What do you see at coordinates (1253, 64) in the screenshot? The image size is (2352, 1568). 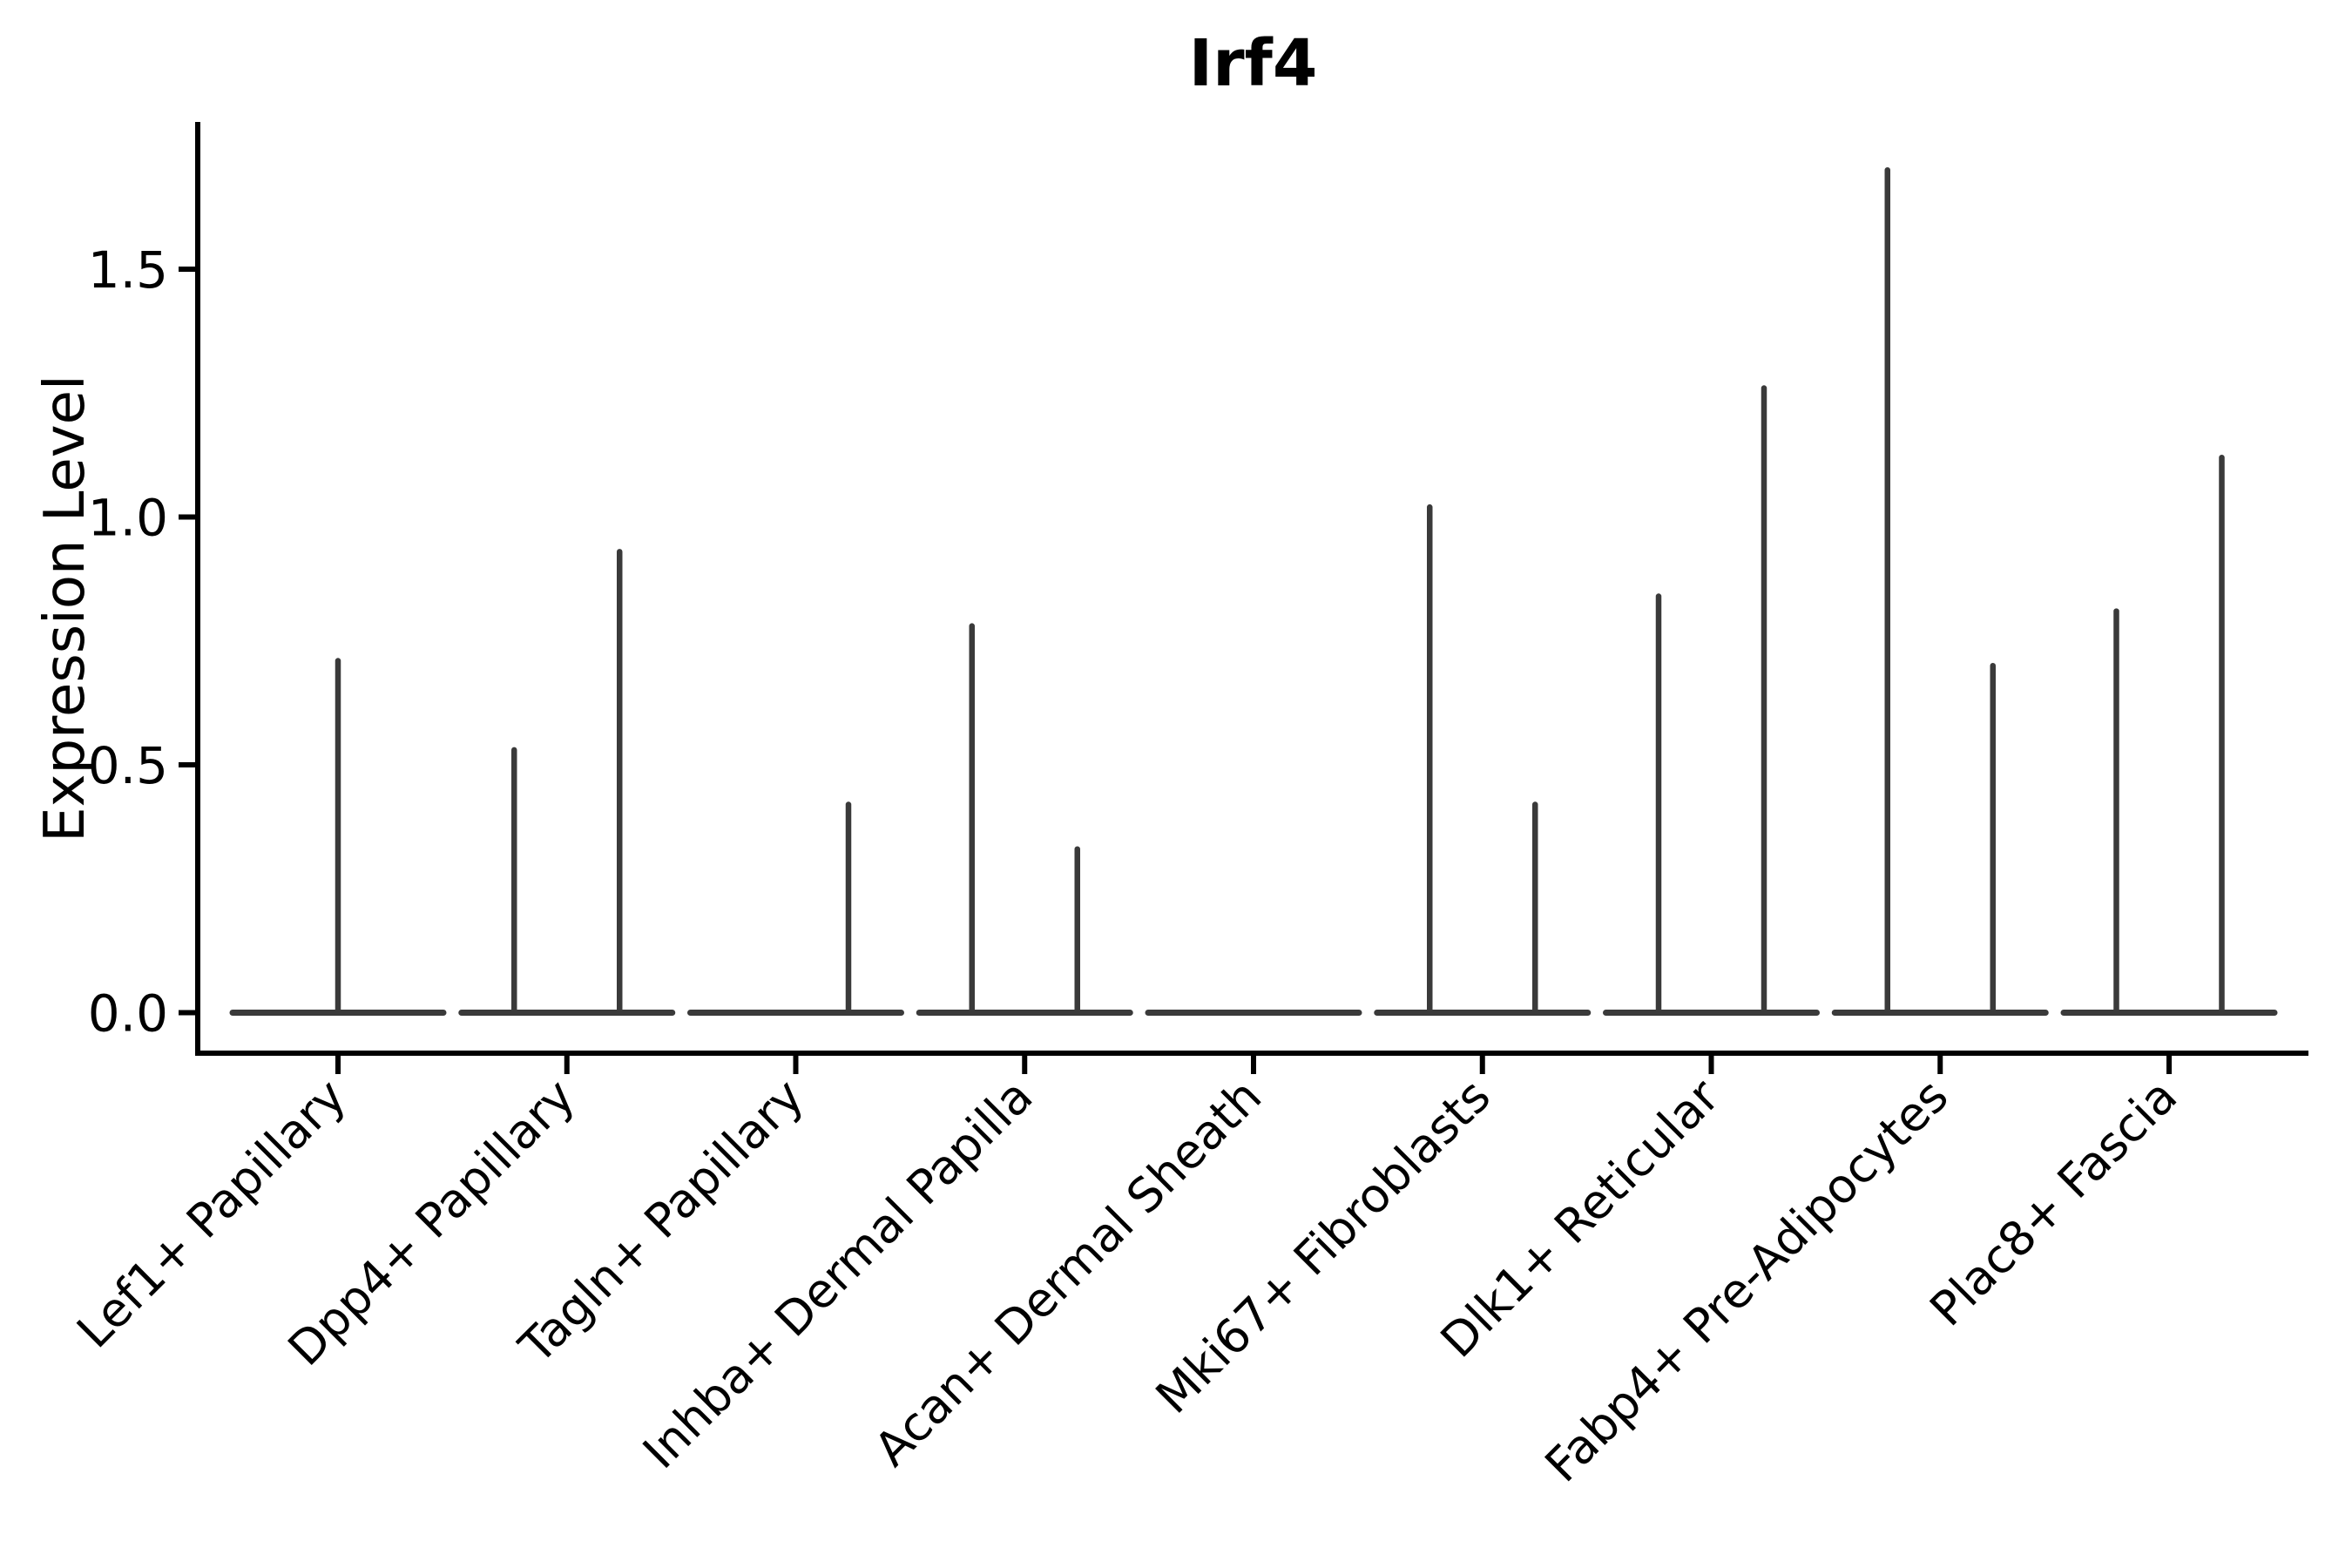 I see `chart-title: Irf4` at bounding box center [1253, 64].